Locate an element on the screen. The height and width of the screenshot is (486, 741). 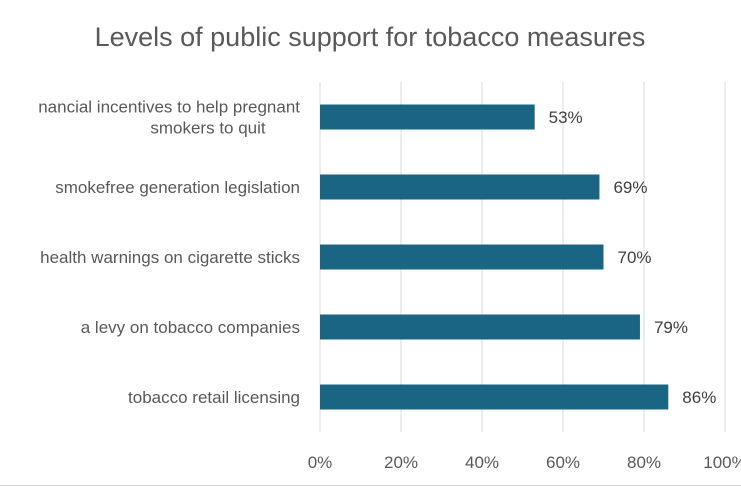
category-label: a levy on tobacco companies is located at coordinates (190, 327).